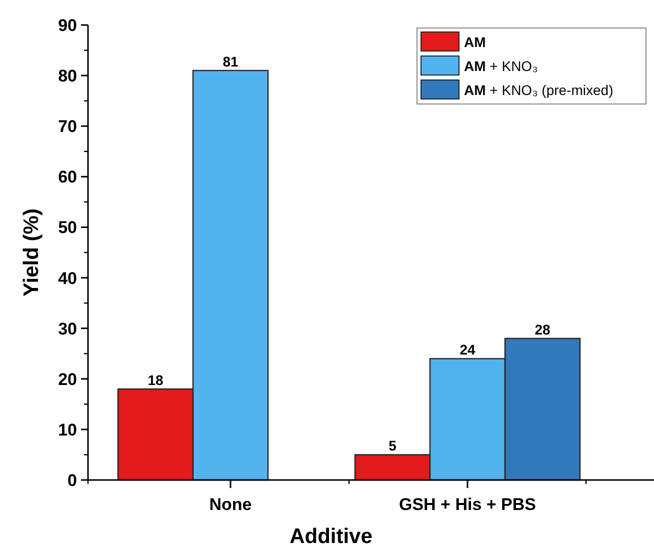 The image size is (654, 548). I want to click on y-tick-label: 50, so click(67, 228).